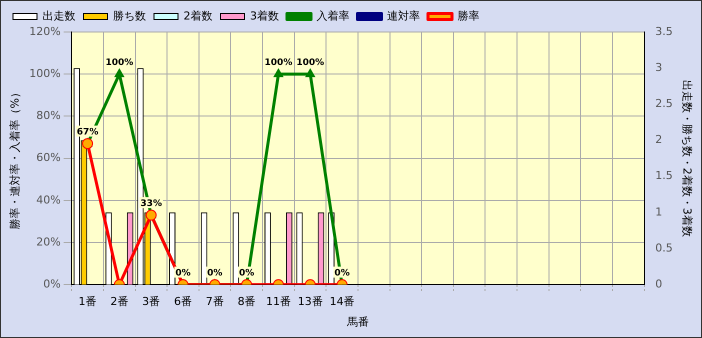  What do you see at coordinates (45, 73) in the screenshot?
I see `y-tick-label: 100%` at bounding box center [45, 73].